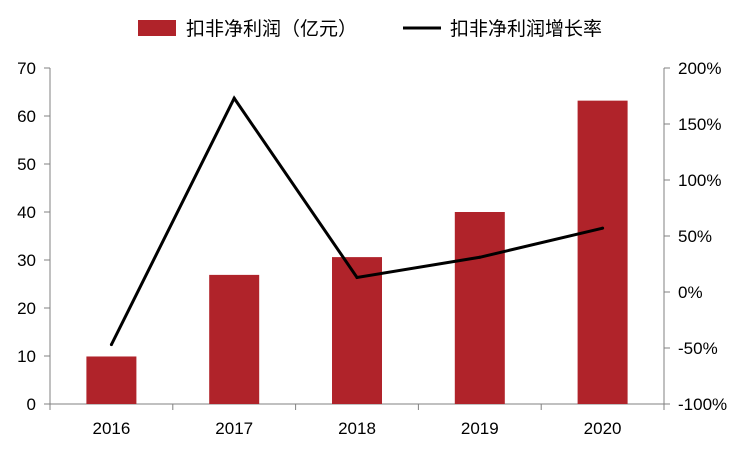 Image resolution: width=750 pixels, height=450 pixels. Describe the element at coordinates (603, 428) in the screenshot. I see `x-tick-label: 2020` at that location.